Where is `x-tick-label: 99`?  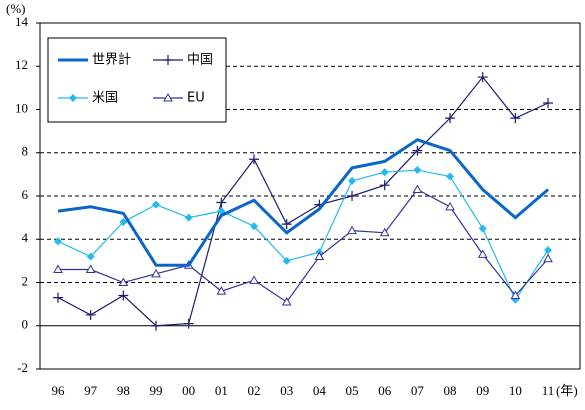 x-tick-label: 99 is located at coordinates (156, 390).